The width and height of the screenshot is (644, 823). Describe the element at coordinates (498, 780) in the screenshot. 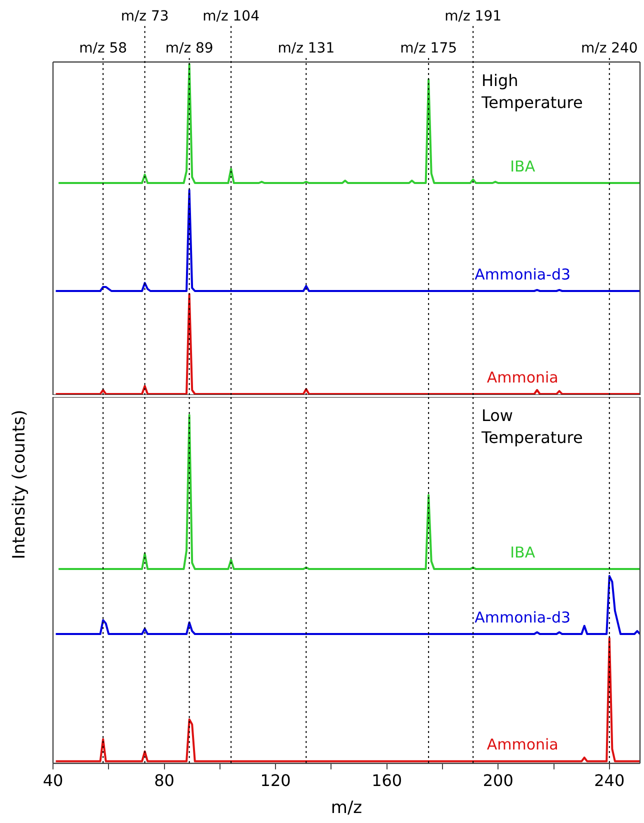

I see `x-tick-label: 200` at that location.